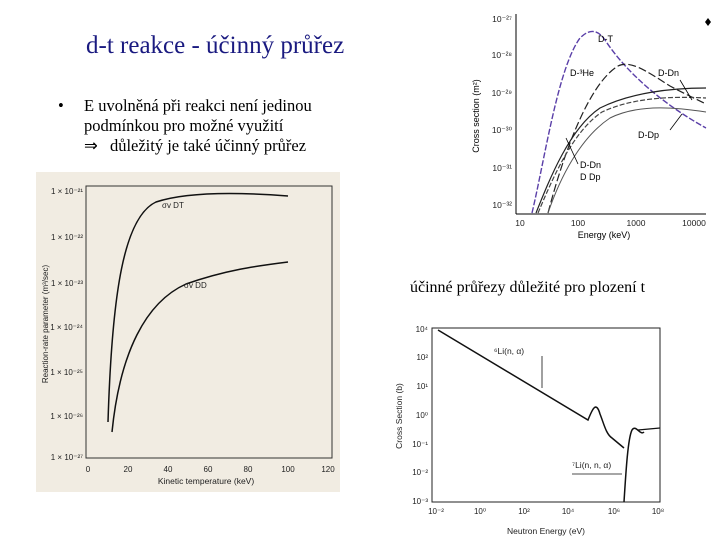 This screenshot has width=720, height=540. What do you see at coordinates (509, 351) in the screenshot?
I see `li6-label: ⁶Li(n, α)` at bounding box center [509, 351].